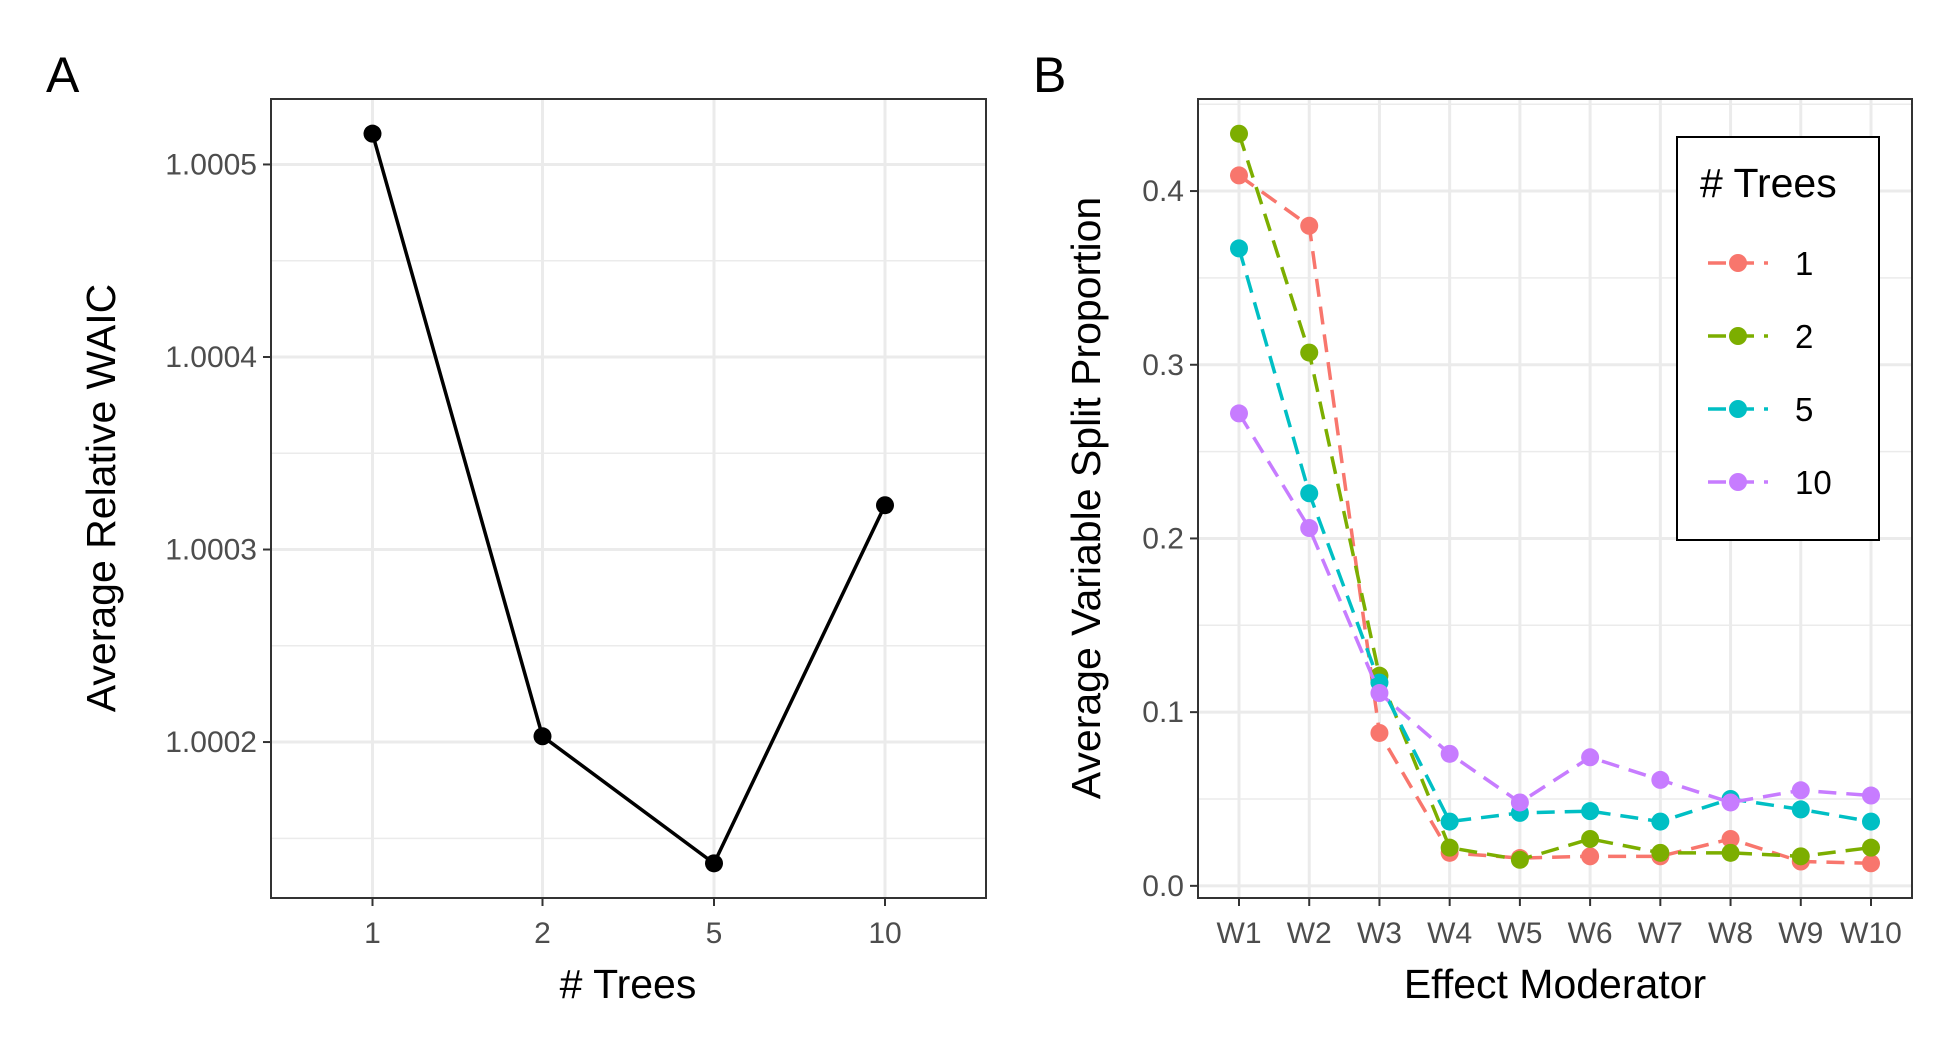 This screenshot has width=1950, height=1050. What do you see at coordinates (1519, 933) in the screenshot?
I see `x-tick-label: W5` at bounding box center [1519, 933].